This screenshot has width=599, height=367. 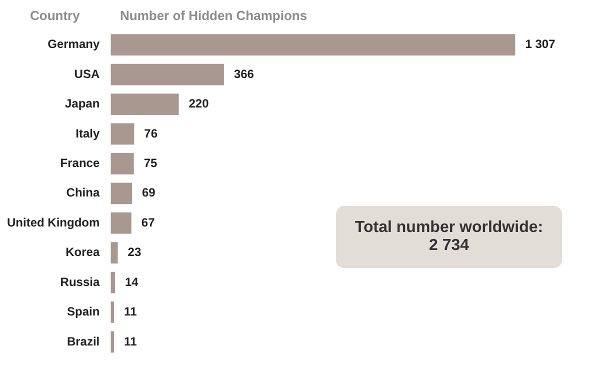 What do you see at coordinates (53, 222) in the screenshot?
I see `y-tick-label: United Kingdom` at bounding box center [53, 222].